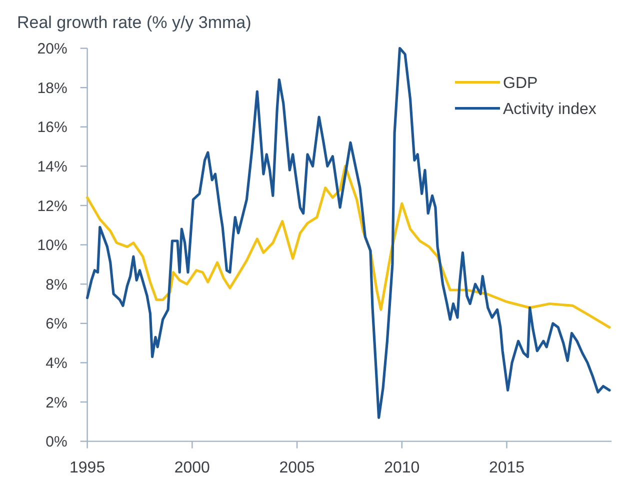 This screenshot has height=477, width=634. What do you see at coordinates (192, 467) in the screenshot?
I see `x-tick-label: 2000` at bounding box center [192, 467].